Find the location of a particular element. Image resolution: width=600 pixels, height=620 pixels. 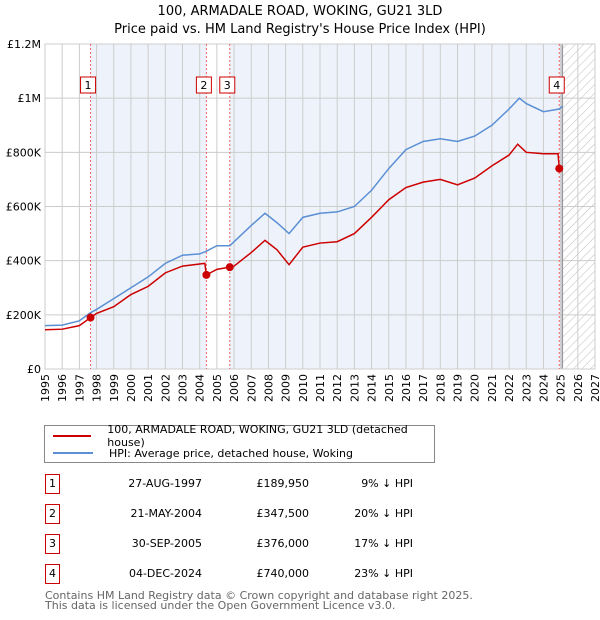

sale-hpi-diff: 9% ↓ HPI is located at coordinates (387, 483).